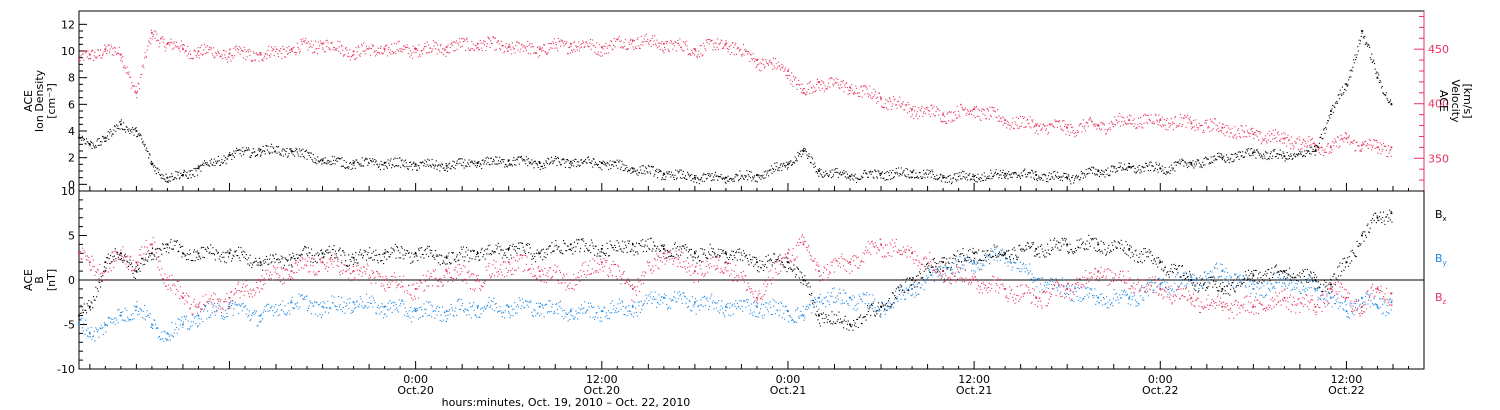 This screenshot has width=1500, height=410. What do you see at coordinates (260, 149) in the screenshot?
I see `density-point` at bounding box center [260, 149].